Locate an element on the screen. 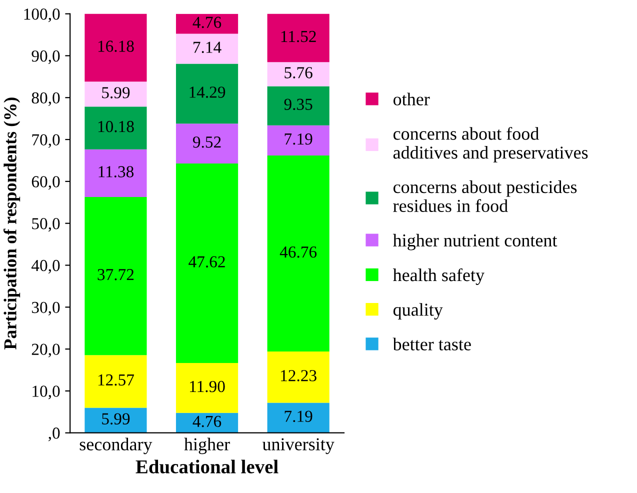  y-tick-label: 40,0 is located at coordinates (46, 267).